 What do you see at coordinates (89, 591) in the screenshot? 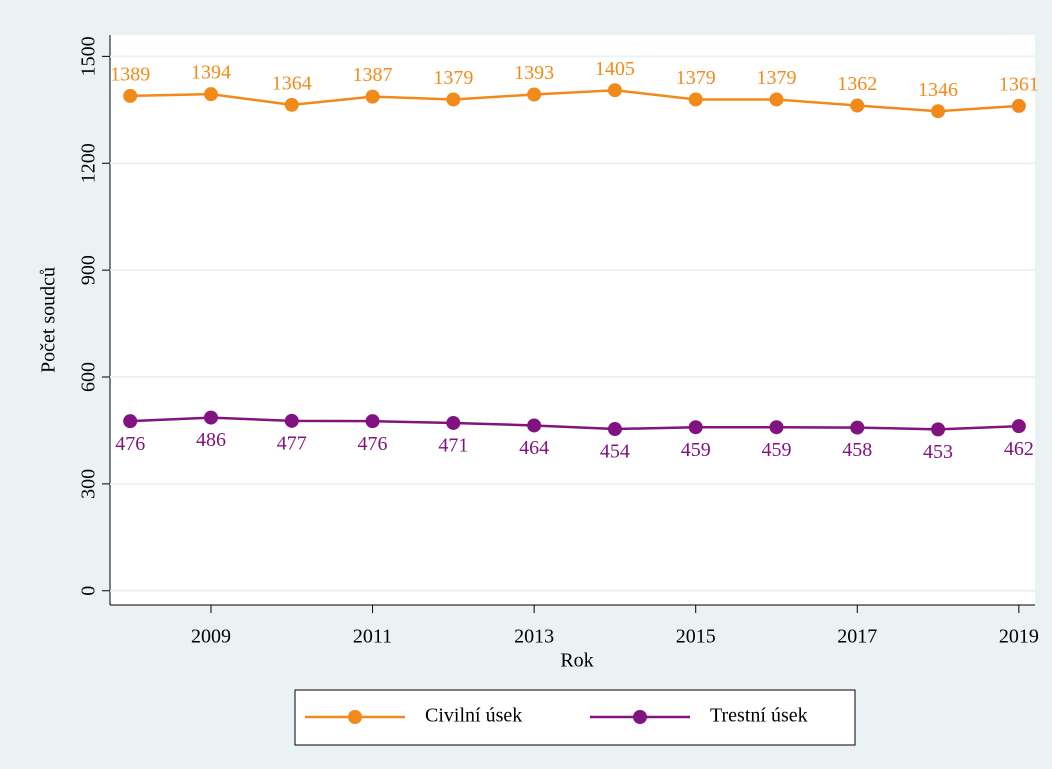
I see `y-tick-label: 0` at bounding box center [89, 591].